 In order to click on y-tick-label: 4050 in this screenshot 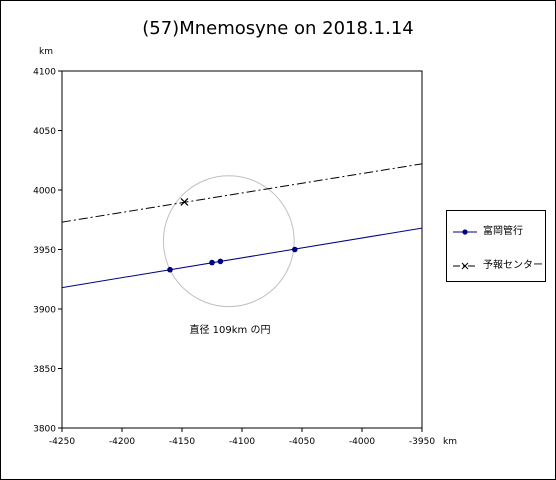, I will do `click(44, 132)`.